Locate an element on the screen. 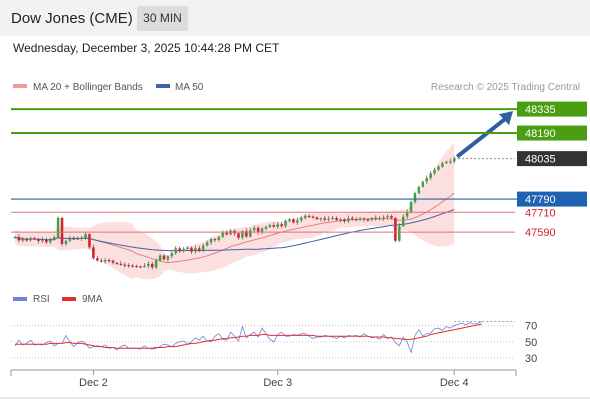  x-tick-label: Dec 2 is located at coordinates (93, 383).